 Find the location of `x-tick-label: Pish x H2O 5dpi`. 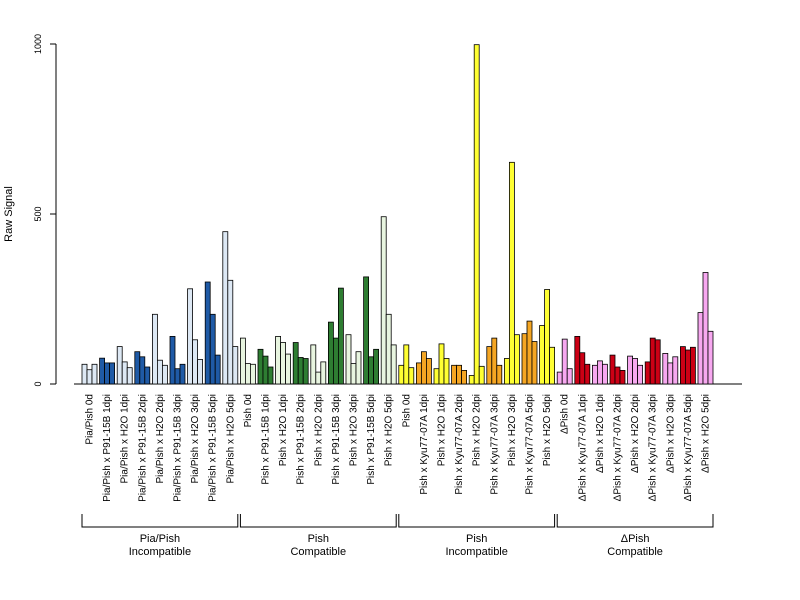

x-tick-label: Pish x H2O 5dpi is located at coordinates (547, 430).